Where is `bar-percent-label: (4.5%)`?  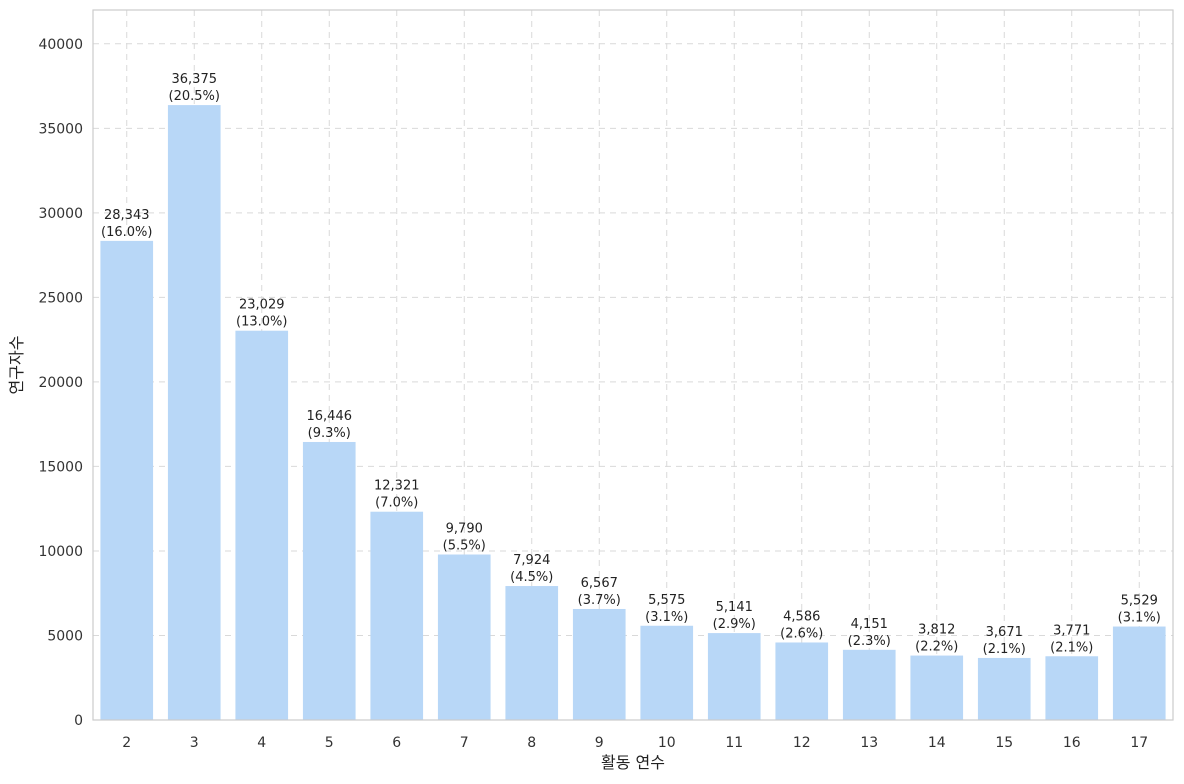 bar-percent-label: (4.5%) is located at coordinates (531, 577).